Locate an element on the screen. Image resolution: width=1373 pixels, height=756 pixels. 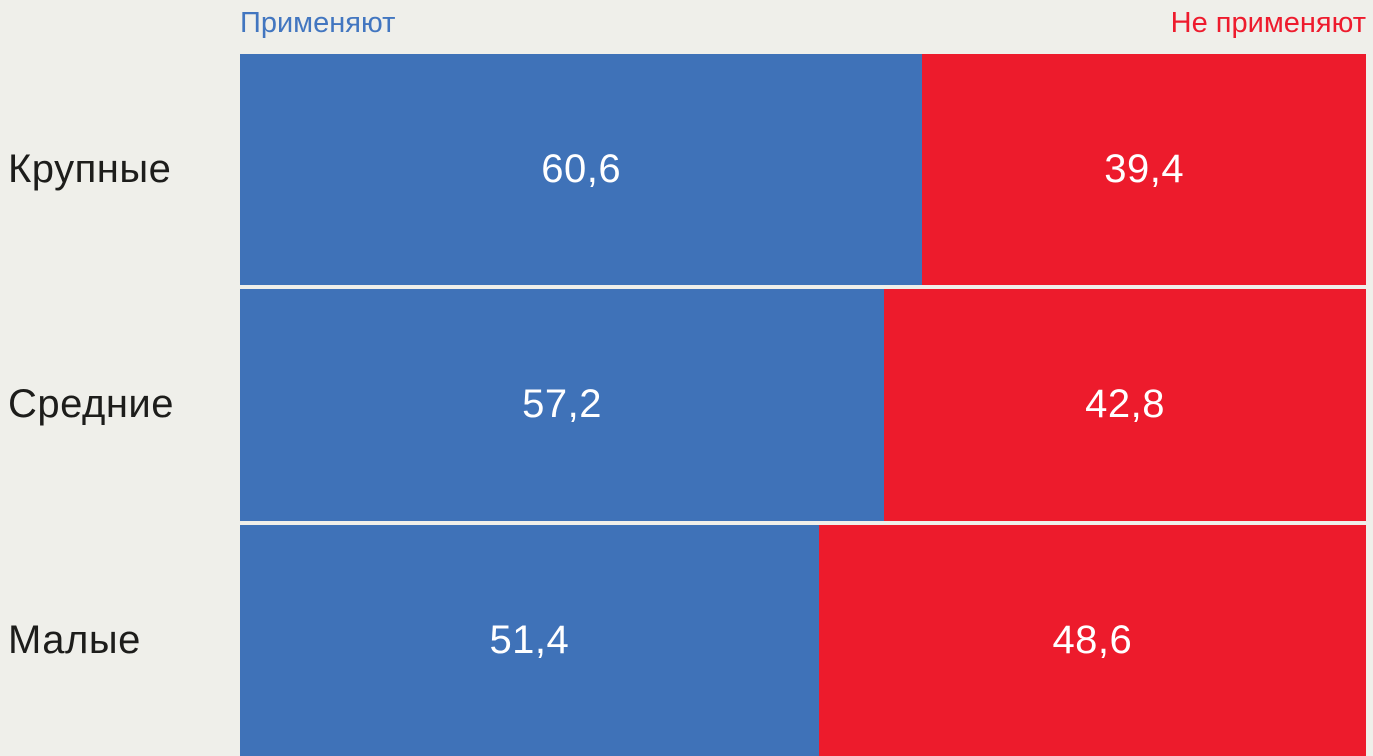
bar-segment-not-applied: 42,8 is located at coordinates (1125, 405).